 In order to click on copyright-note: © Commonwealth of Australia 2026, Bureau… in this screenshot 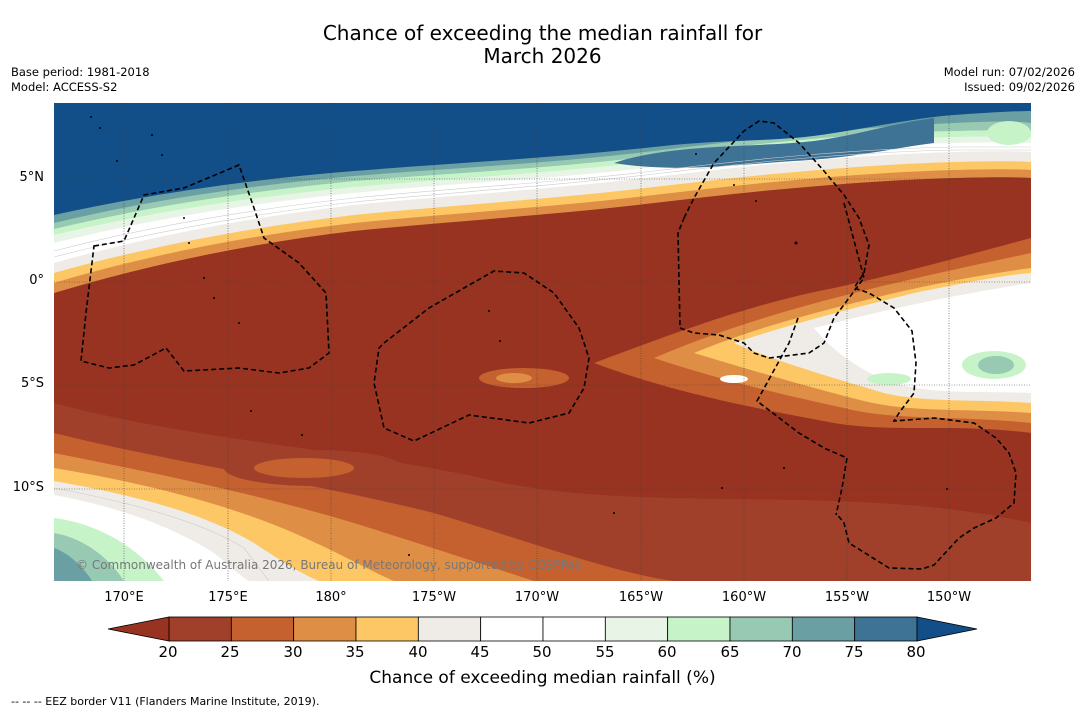, I will do `click(329, 565)`.